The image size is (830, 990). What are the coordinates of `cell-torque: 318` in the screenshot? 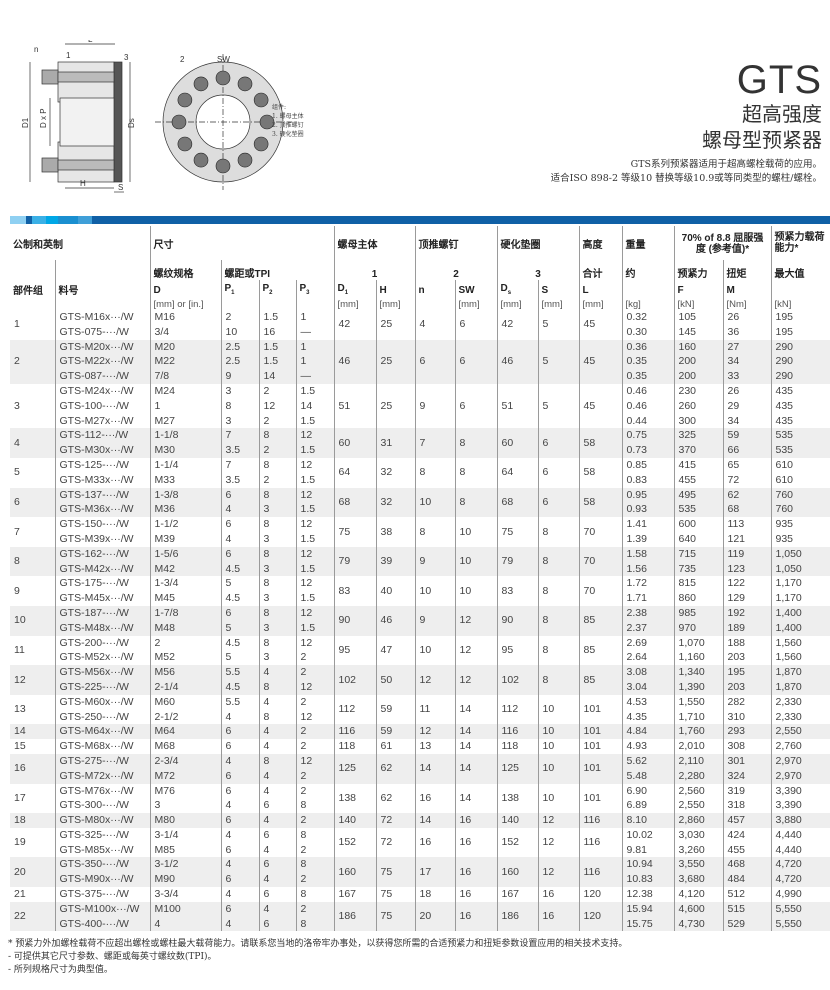 It's located at (746, 806).